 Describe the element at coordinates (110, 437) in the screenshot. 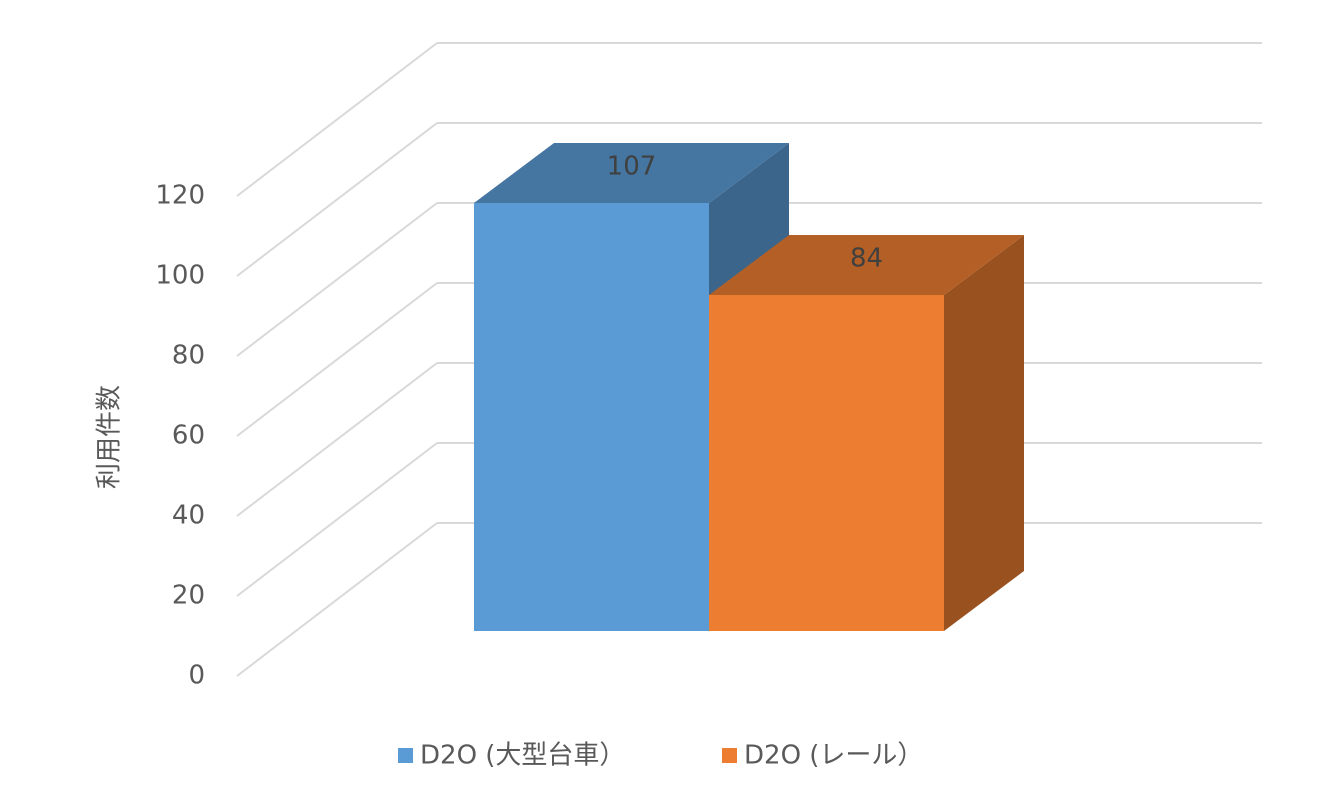

I see `y-axis-title: 利用件数` at that location.